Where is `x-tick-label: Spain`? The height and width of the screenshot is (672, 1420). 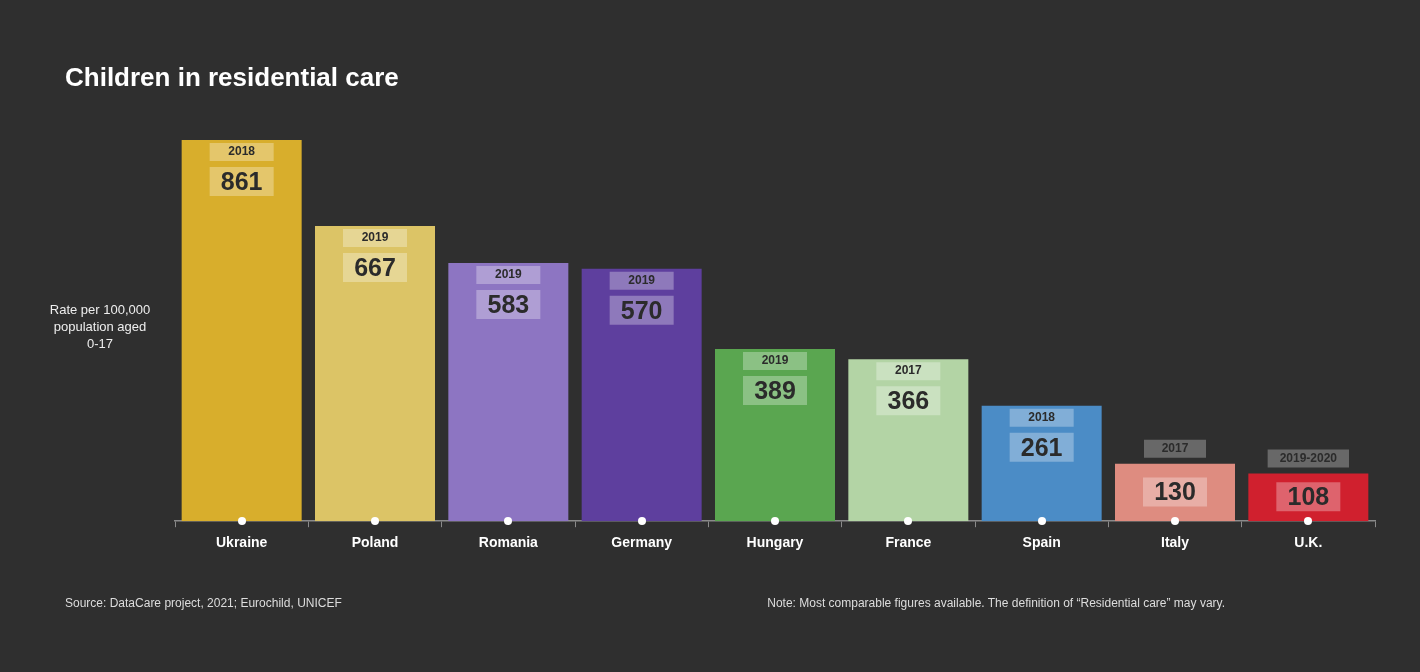
x-tick-label: Spain is located at coordinates (1041, 542).